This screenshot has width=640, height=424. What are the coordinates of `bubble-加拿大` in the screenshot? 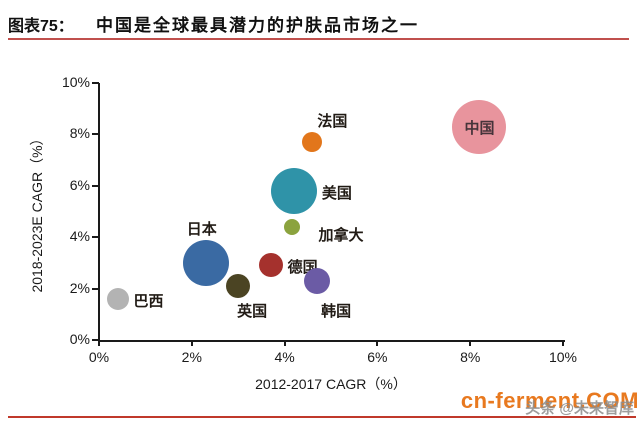 It's located at (291, 226).